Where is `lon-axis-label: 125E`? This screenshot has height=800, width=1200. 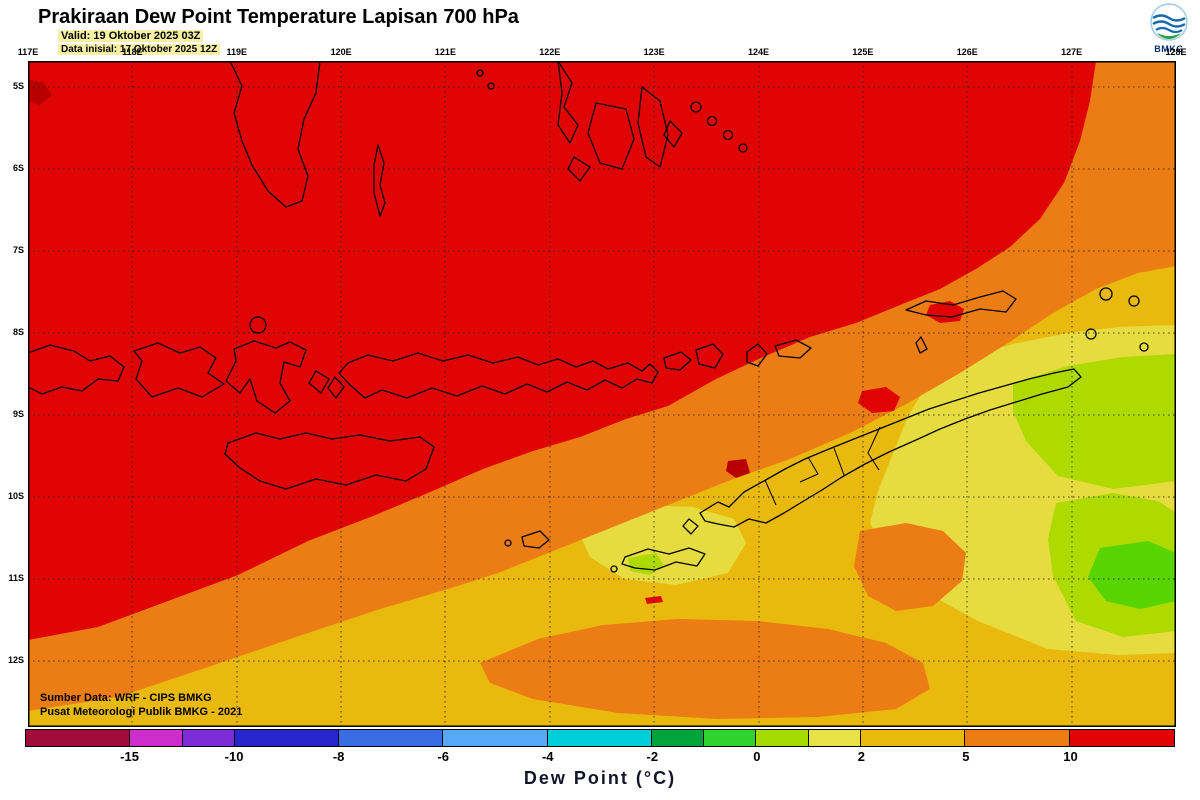 lon-axis-label: 125E is located at coordinates (863, 52).